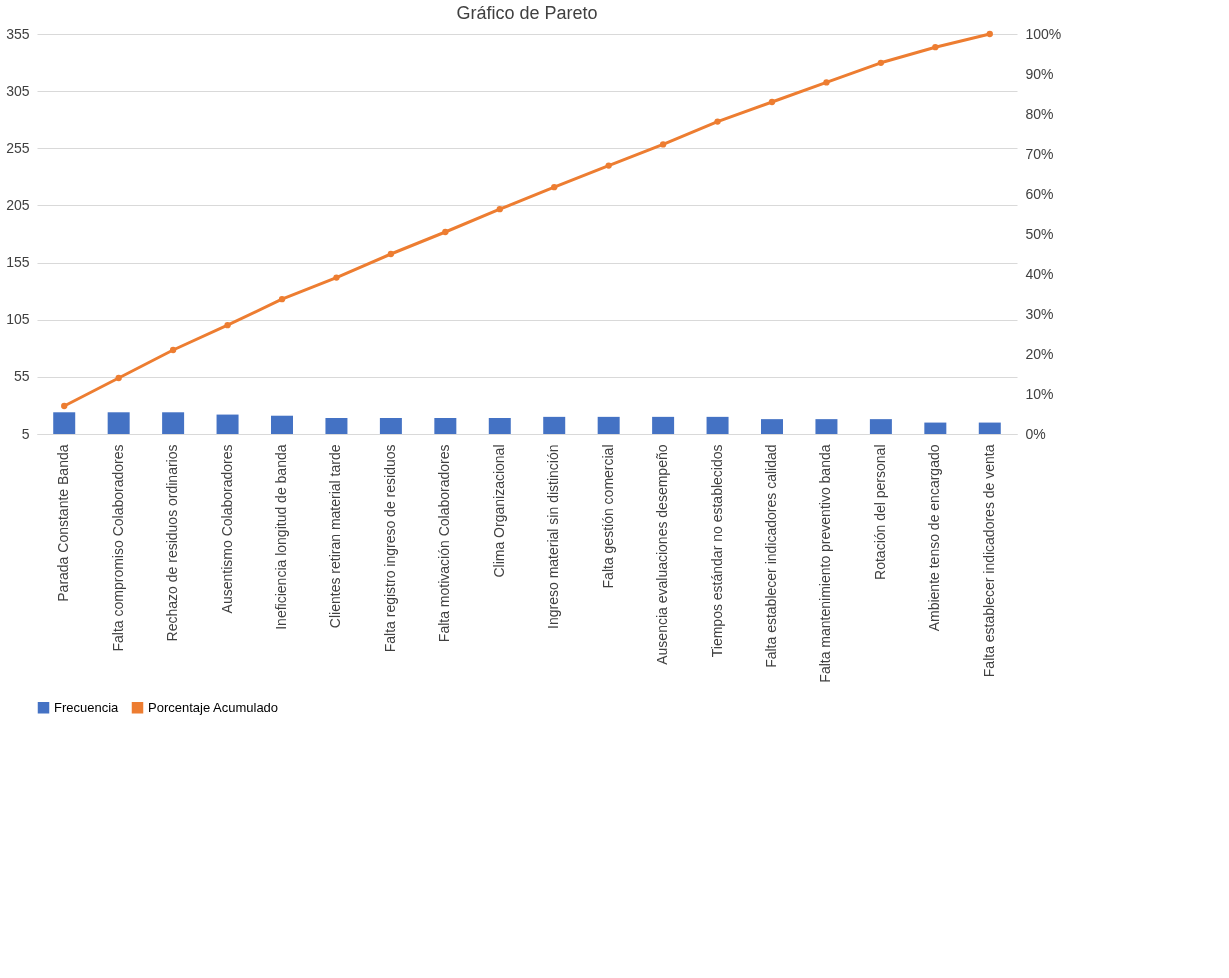 The image size is (1229, 978). What do you see at coordinates (18, 262) in the screenshot?
I see `y-tick-label: 155` at bounding box center [18, 262].